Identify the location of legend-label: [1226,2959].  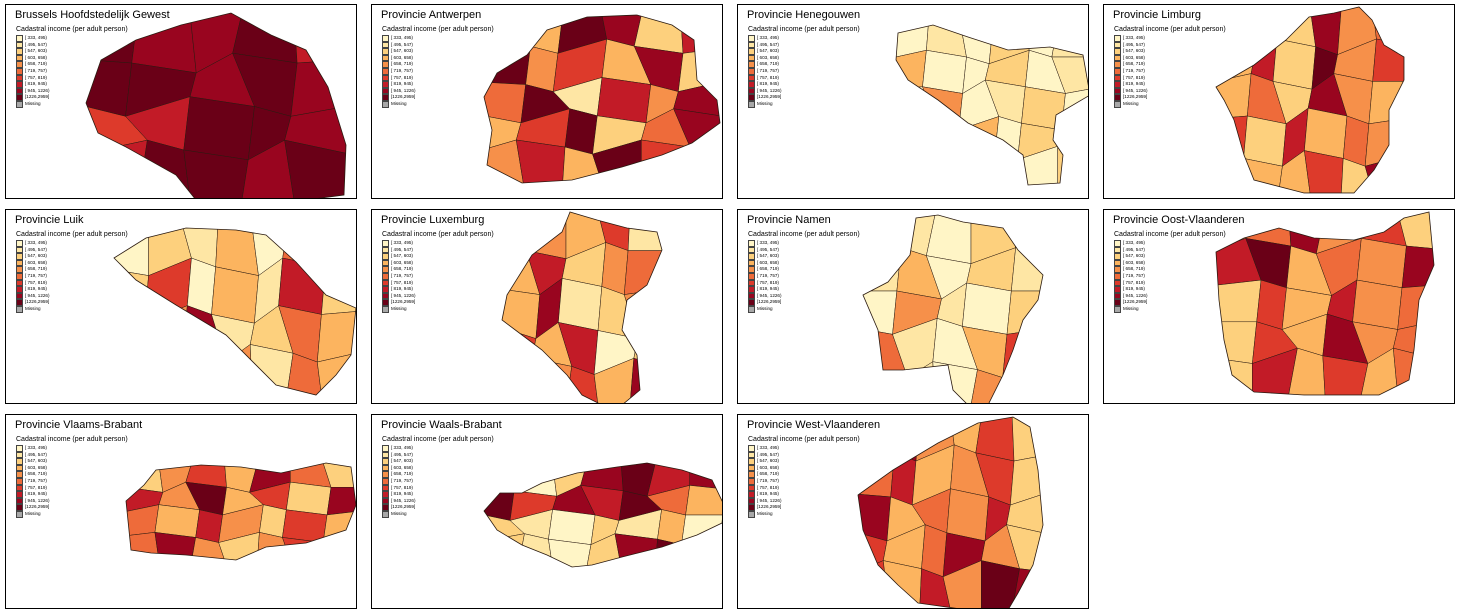
(403, 507).